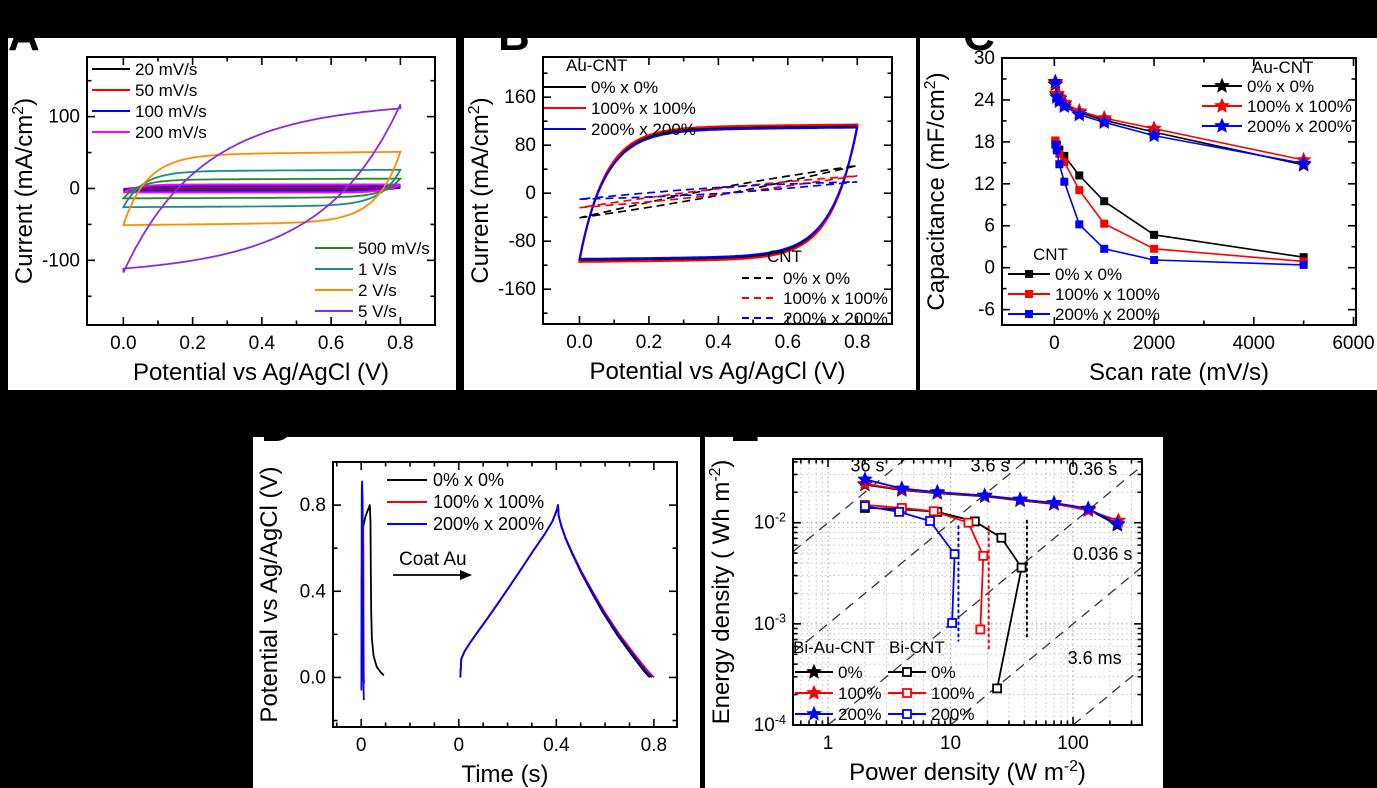  What do you see at coordinates (984, 142) in the screenshot?
I see `y-tick-label: 18` at bounding box center [984, 142].